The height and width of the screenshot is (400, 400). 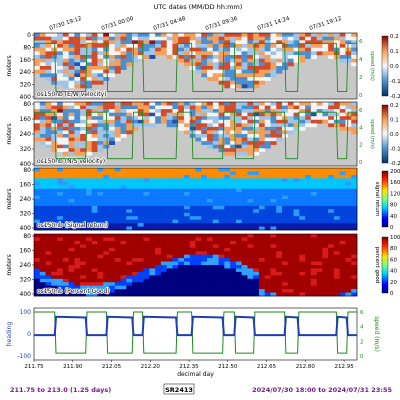 What do you see at coordinates (27, 47) in the screenshot?
I see `y-tick-label: 80` at bounding box center [27, 47].